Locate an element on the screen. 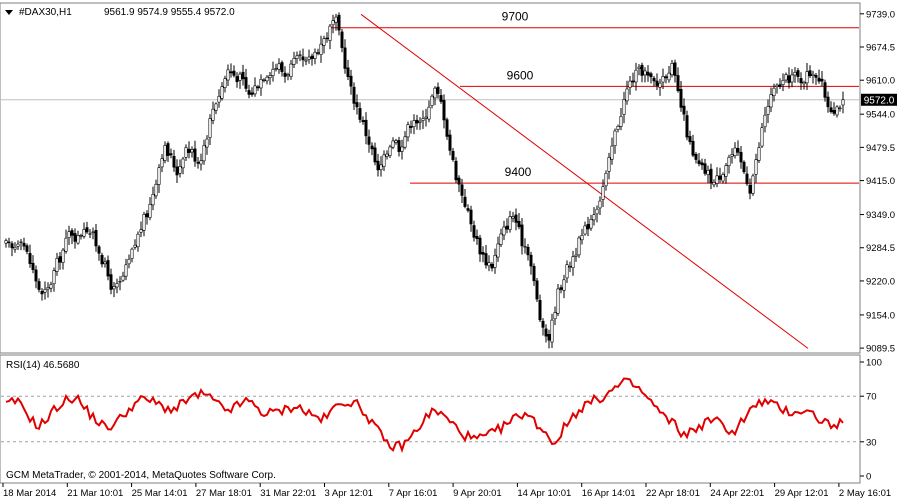 This screenshot has width=900, height=500. time-tick-label: 27 Mar 18:01 is located at coordinates (224, 493).